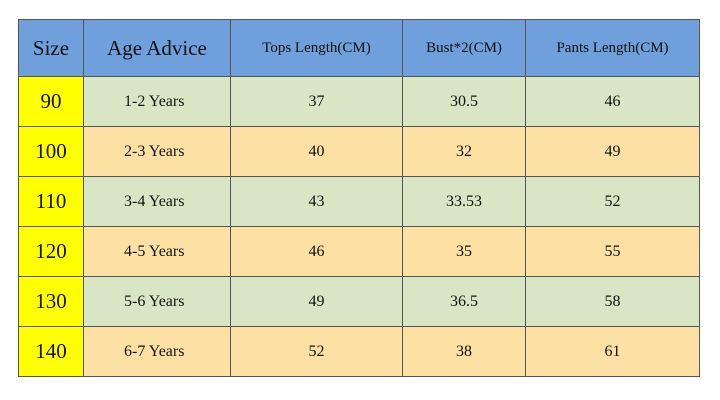  Describe the element at coordinates (51, 151) in the screenshot. I see `size-cell: 100` at that location.